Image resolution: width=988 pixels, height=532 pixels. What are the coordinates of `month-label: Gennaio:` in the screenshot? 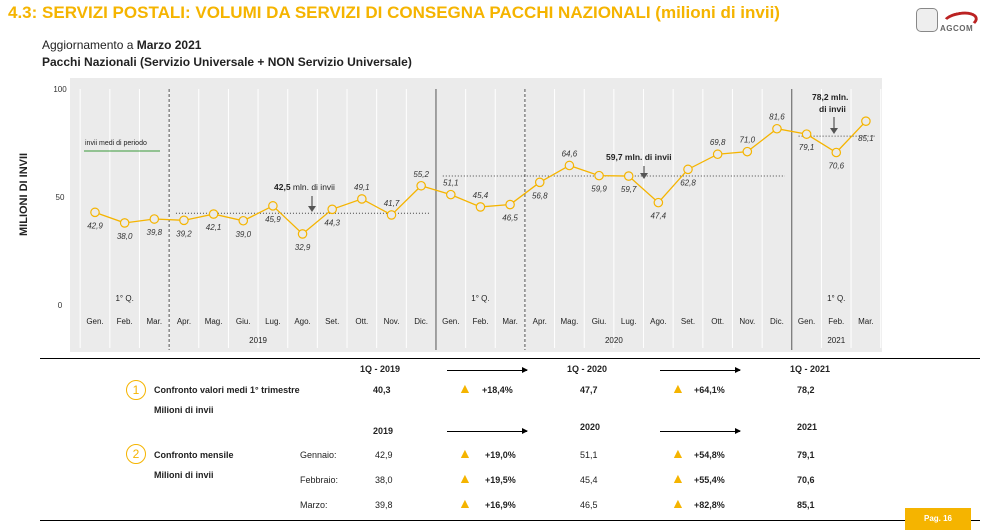 It's located at (318, 455).